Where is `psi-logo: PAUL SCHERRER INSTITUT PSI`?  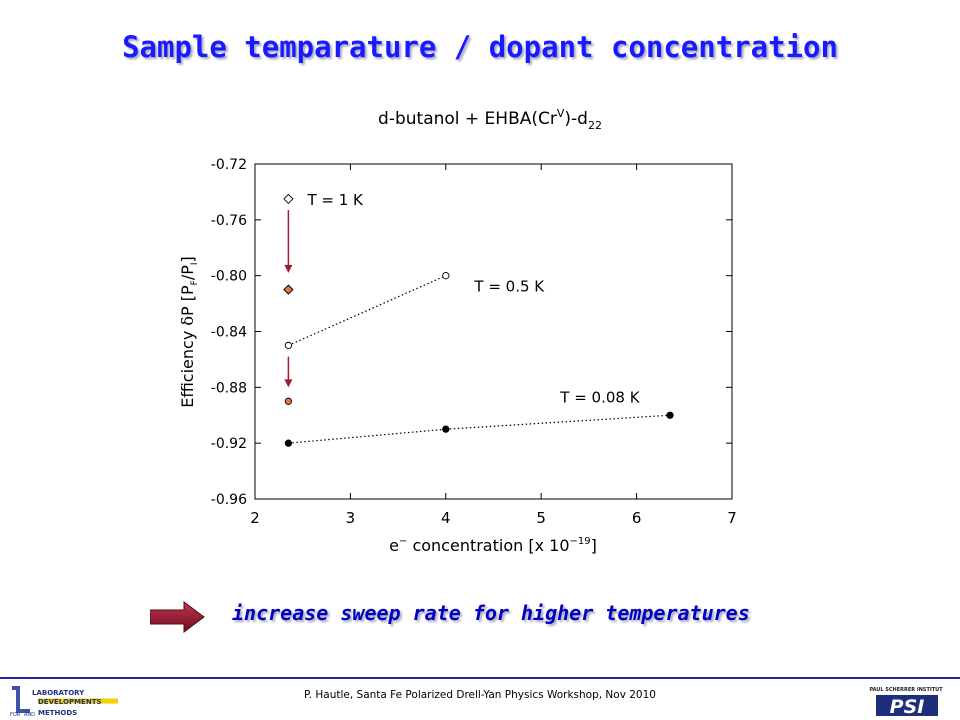
psi-logo: PAUL SCHERRER INSTITUT PSI is located at coordinates (906, 702).